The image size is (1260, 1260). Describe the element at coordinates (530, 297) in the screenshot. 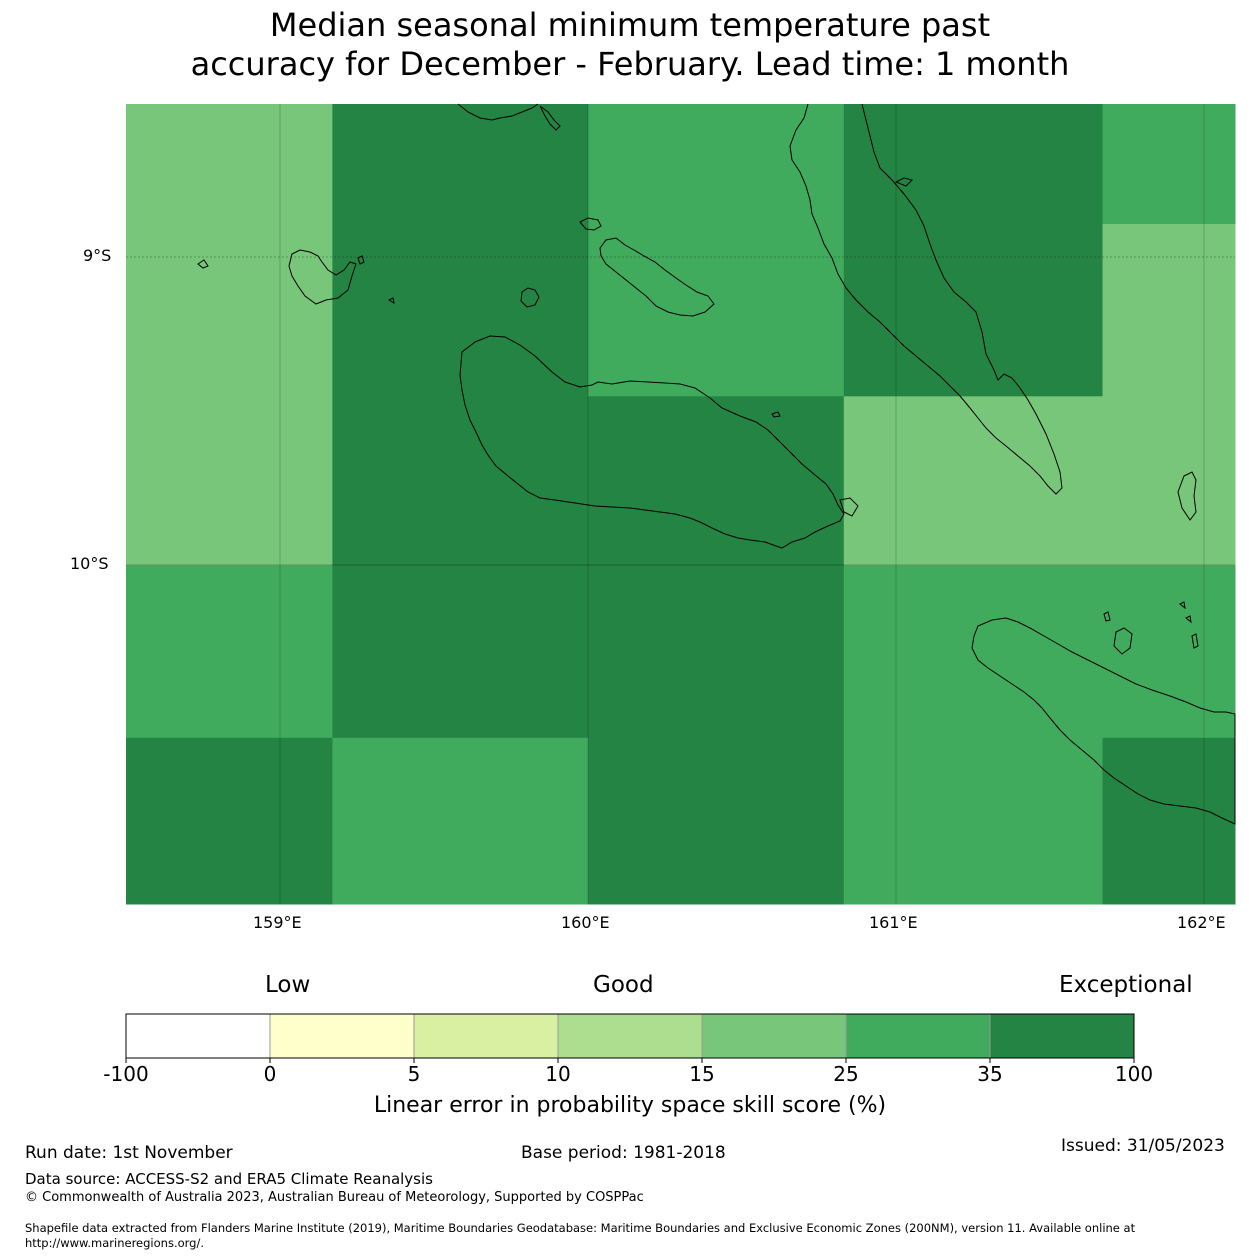

I see `coastline-small-island` at that location.